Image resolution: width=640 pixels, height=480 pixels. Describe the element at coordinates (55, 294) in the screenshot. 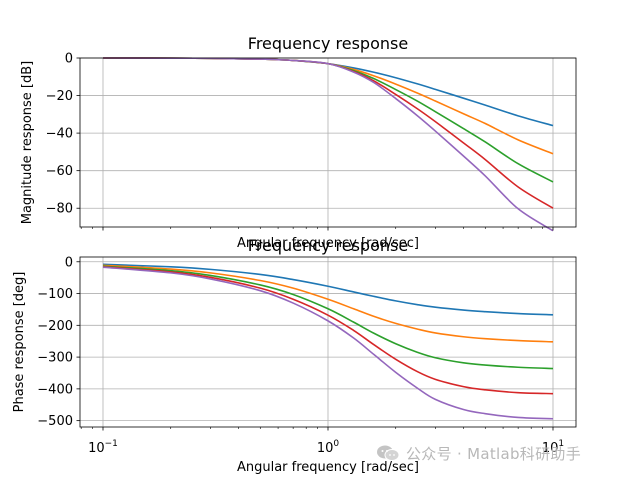

I see `y-tick-label: −100` at that location.